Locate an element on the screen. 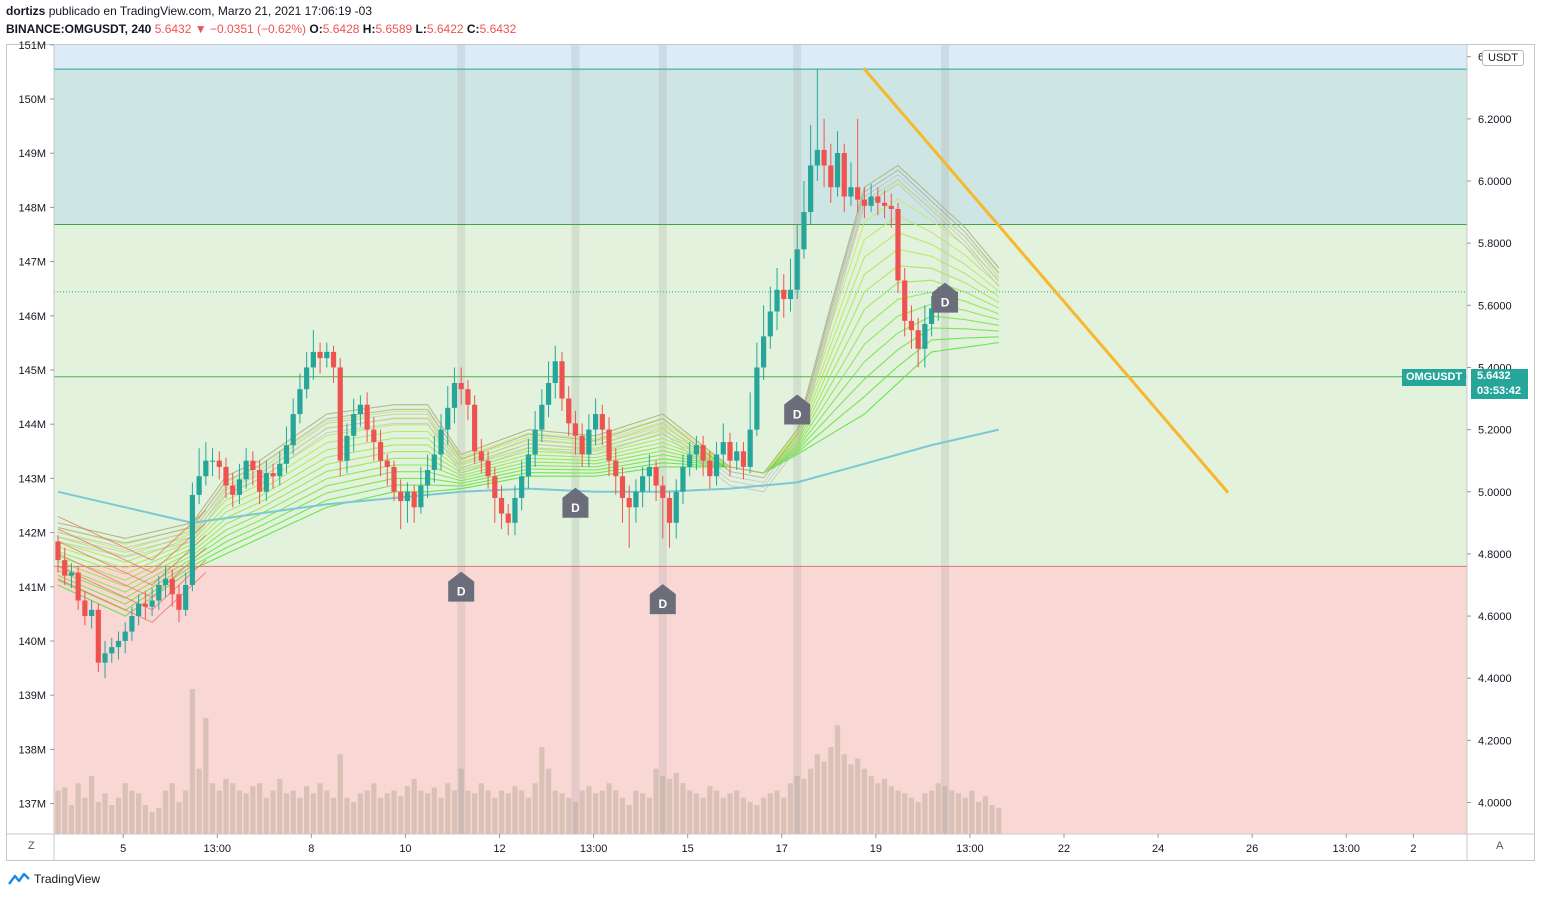  open-value: 5.6428 is located at coordinates (341, 29).